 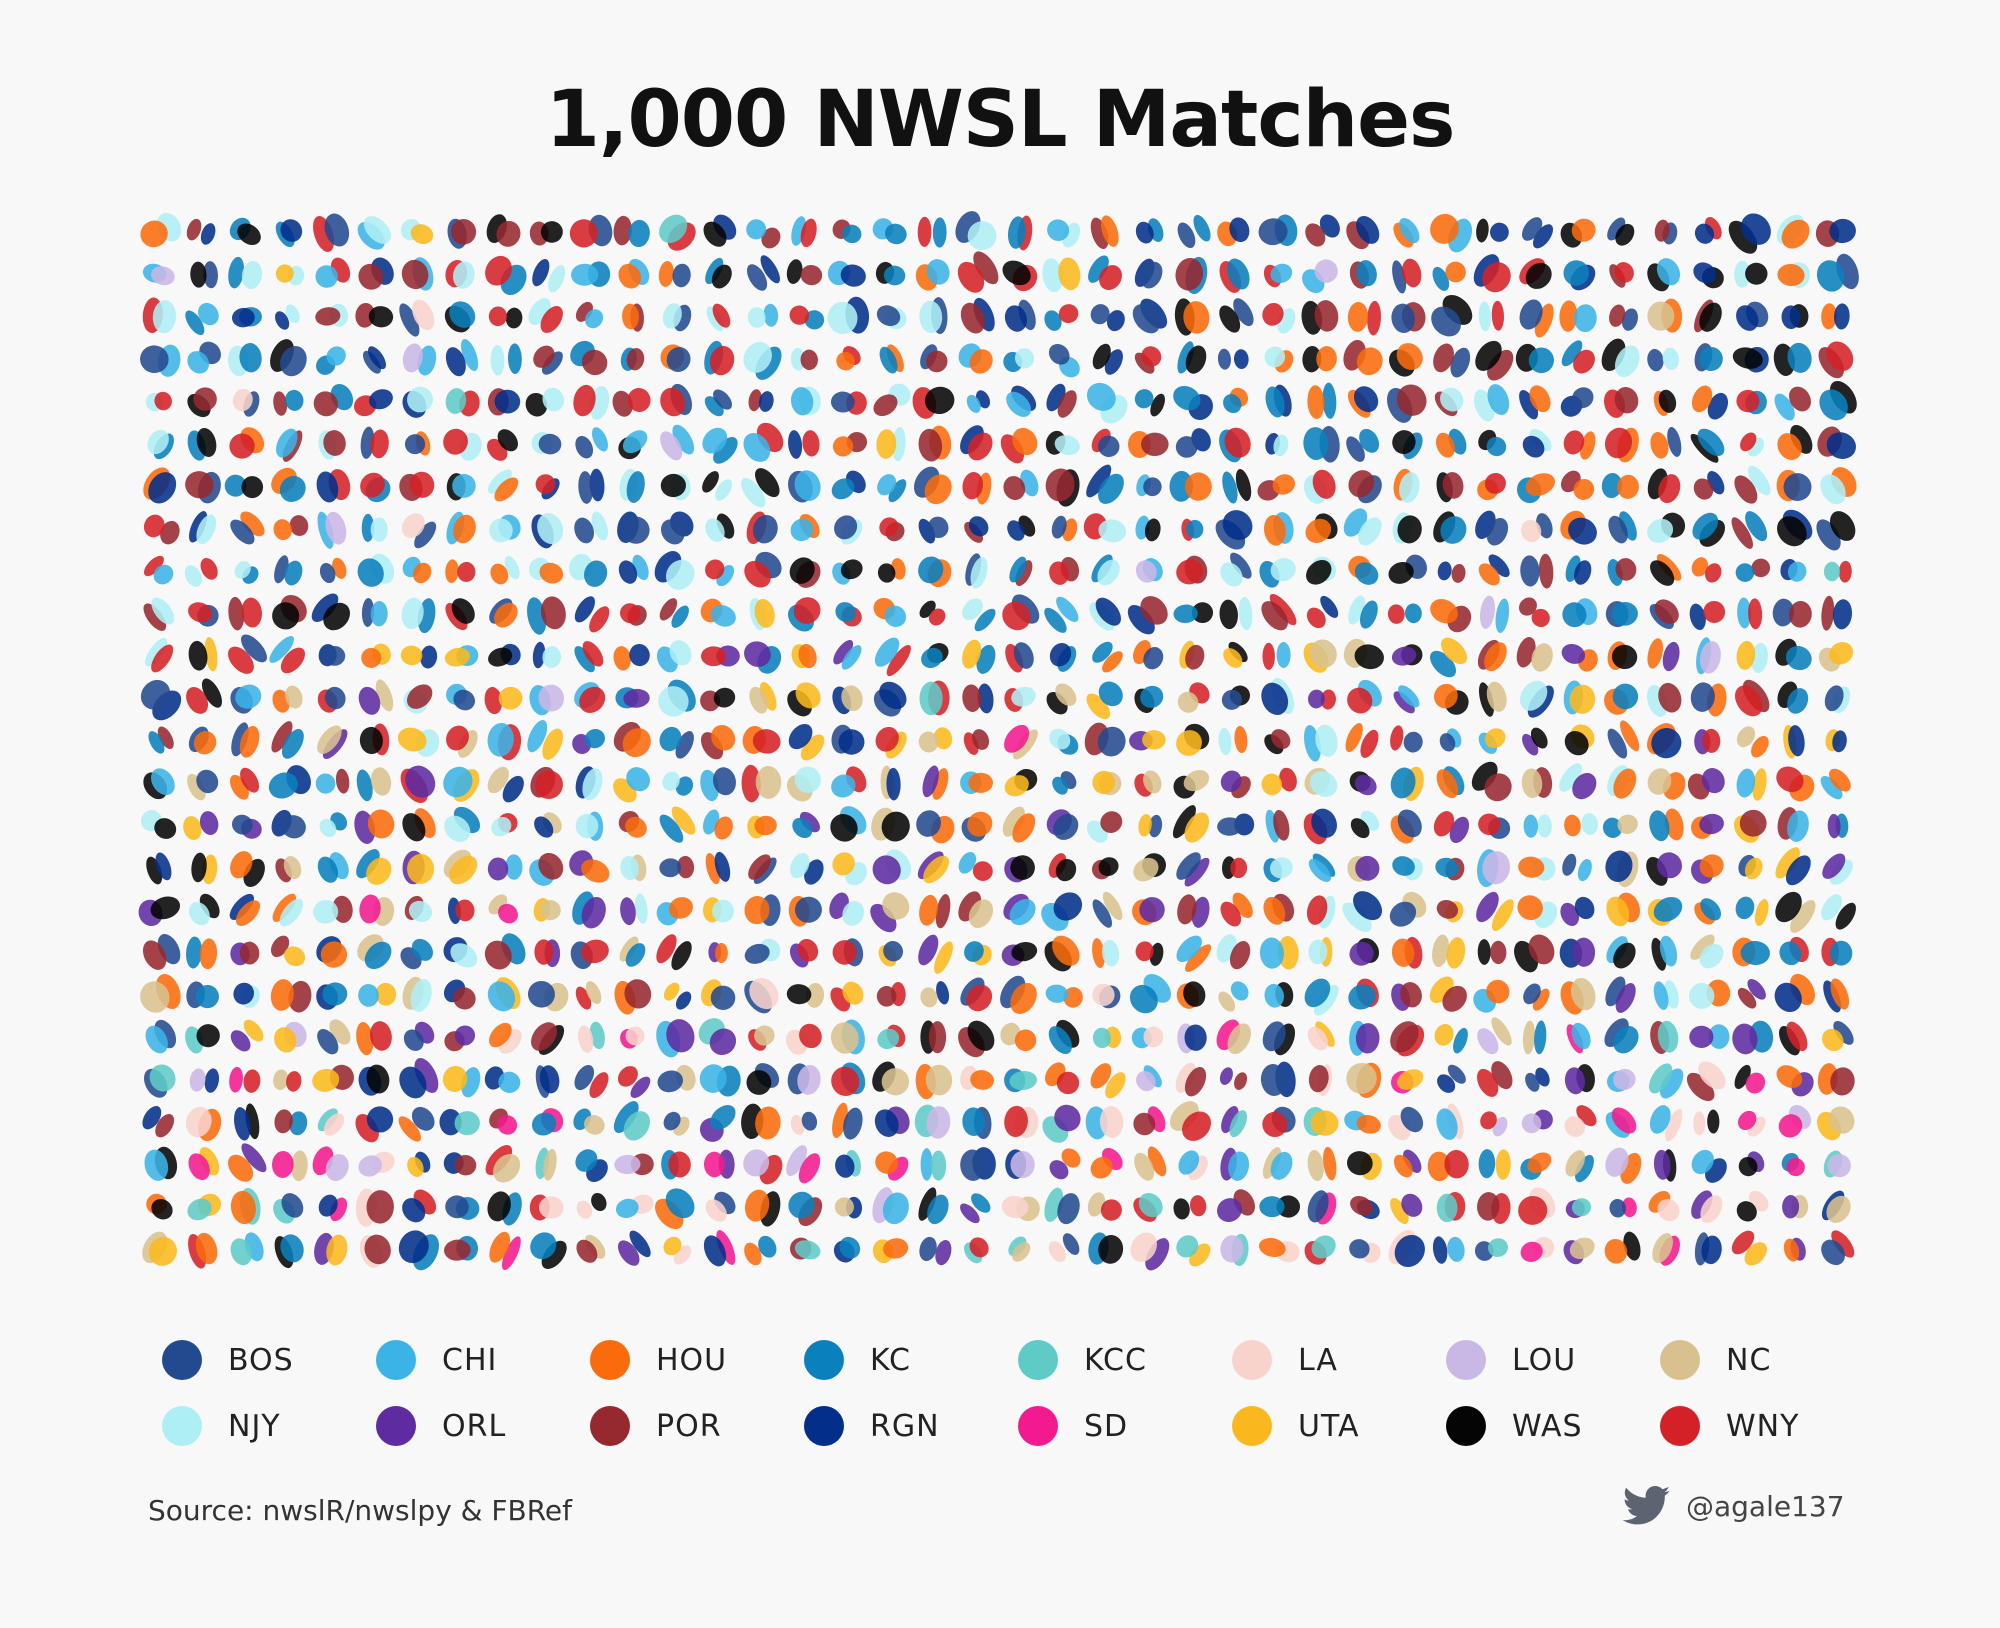 What do you see at coordinates (336, 528) in the screenshot?
I see `team-ellipse-lou` at bounding box center [336, 528].